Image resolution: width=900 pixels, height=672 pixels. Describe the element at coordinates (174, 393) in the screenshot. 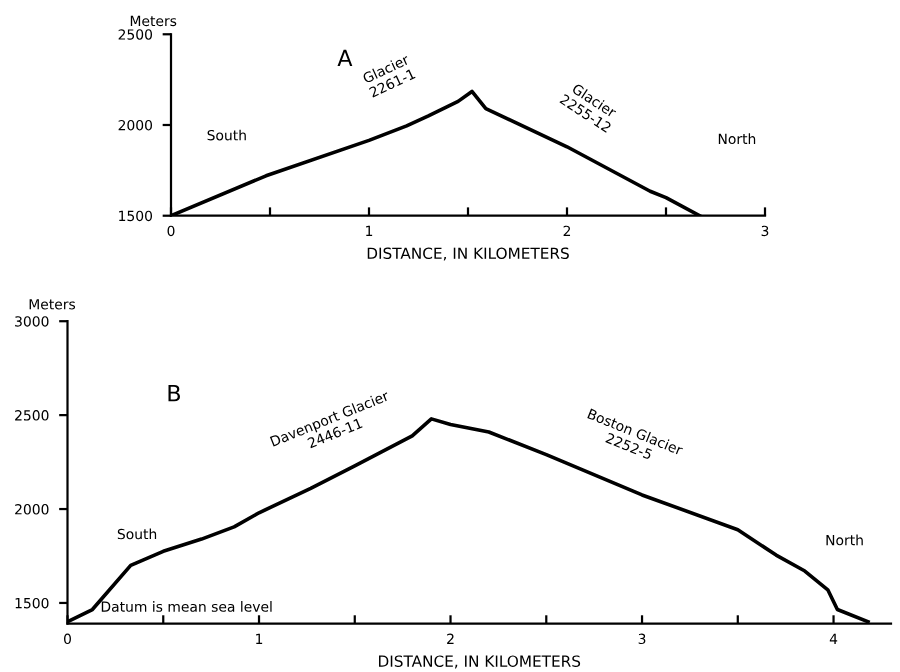

I see `annotation: B` at that location.